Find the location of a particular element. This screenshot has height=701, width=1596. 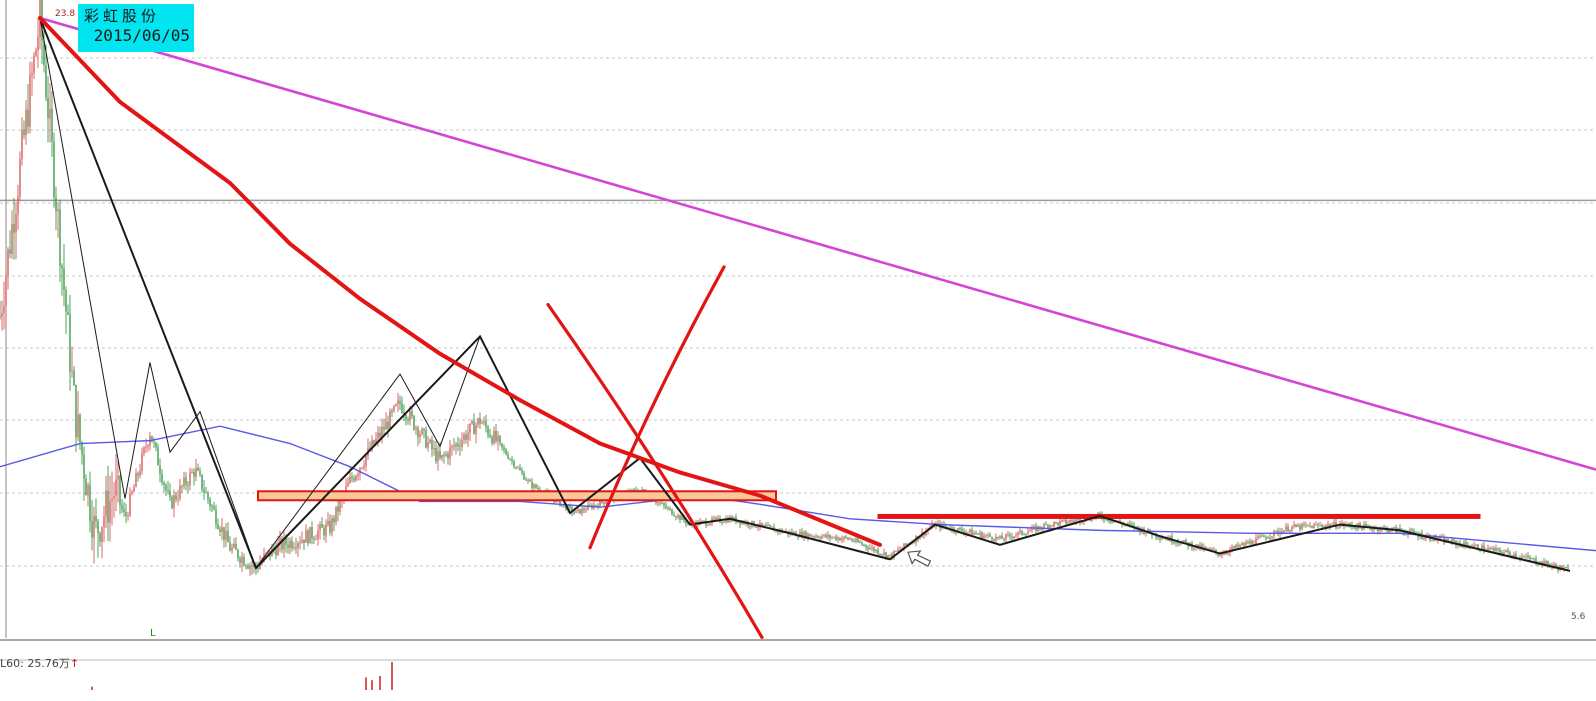

support-zones is located at coordinates (869, 504).